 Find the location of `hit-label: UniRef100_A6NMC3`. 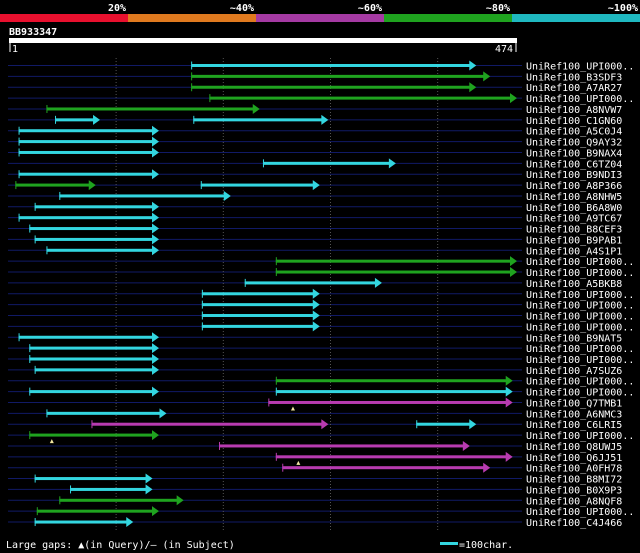

hit-label: UniRef100_A6NMC3 is located at coordinates (574, 414).